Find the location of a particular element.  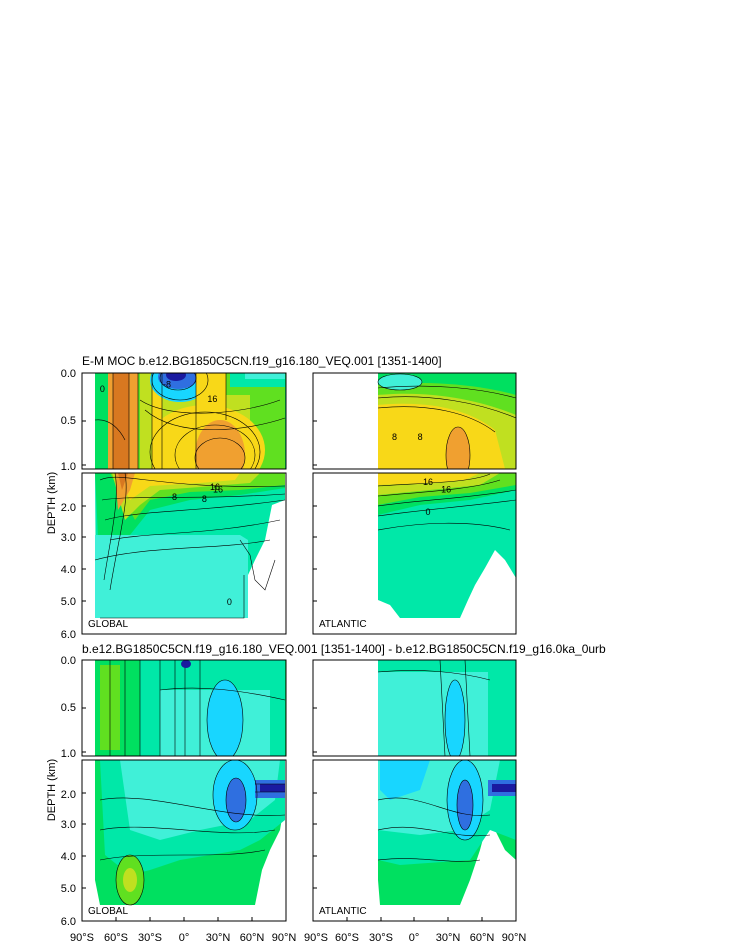

contour-label-marks: 0 -8 16 16 8 0 8 16 0 is located at coordinates (275, 493).